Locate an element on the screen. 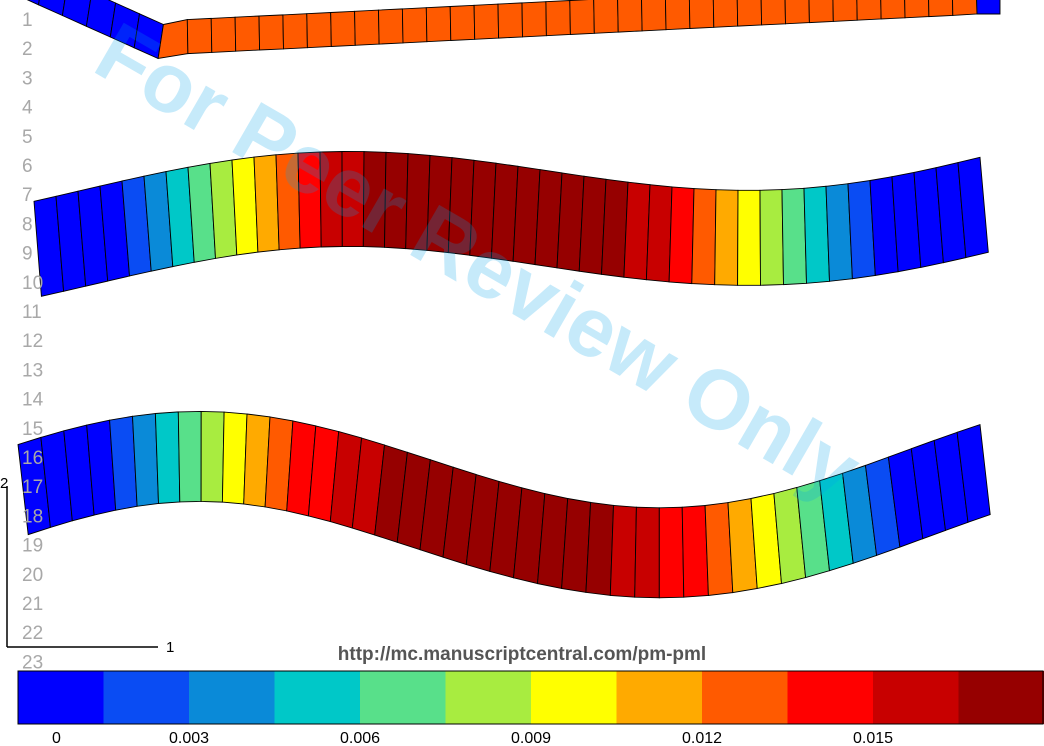 This screenshot has width=1044, height=746. top-beam is located at coordinates (513, 30).